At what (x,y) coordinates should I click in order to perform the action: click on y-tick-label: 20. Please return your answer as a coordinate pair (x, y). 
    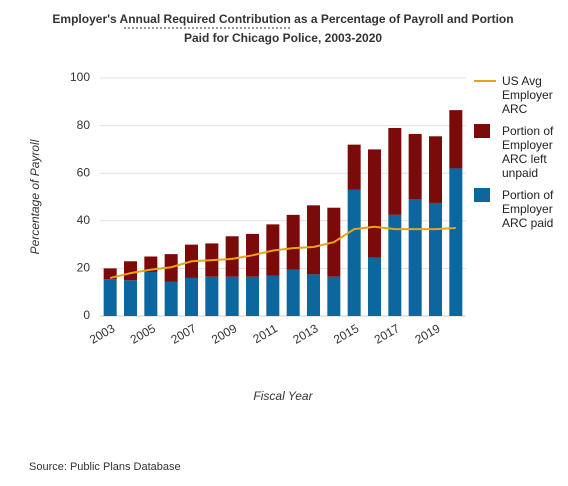
    Looking at the image, I should click on (84, 268).